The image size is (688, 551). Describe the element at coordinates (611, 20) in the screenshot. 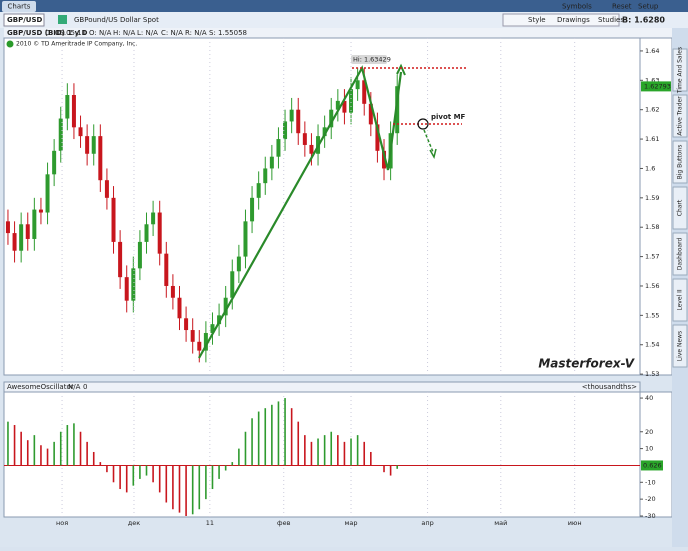

I see `toolbar-button: Studies` at that location.